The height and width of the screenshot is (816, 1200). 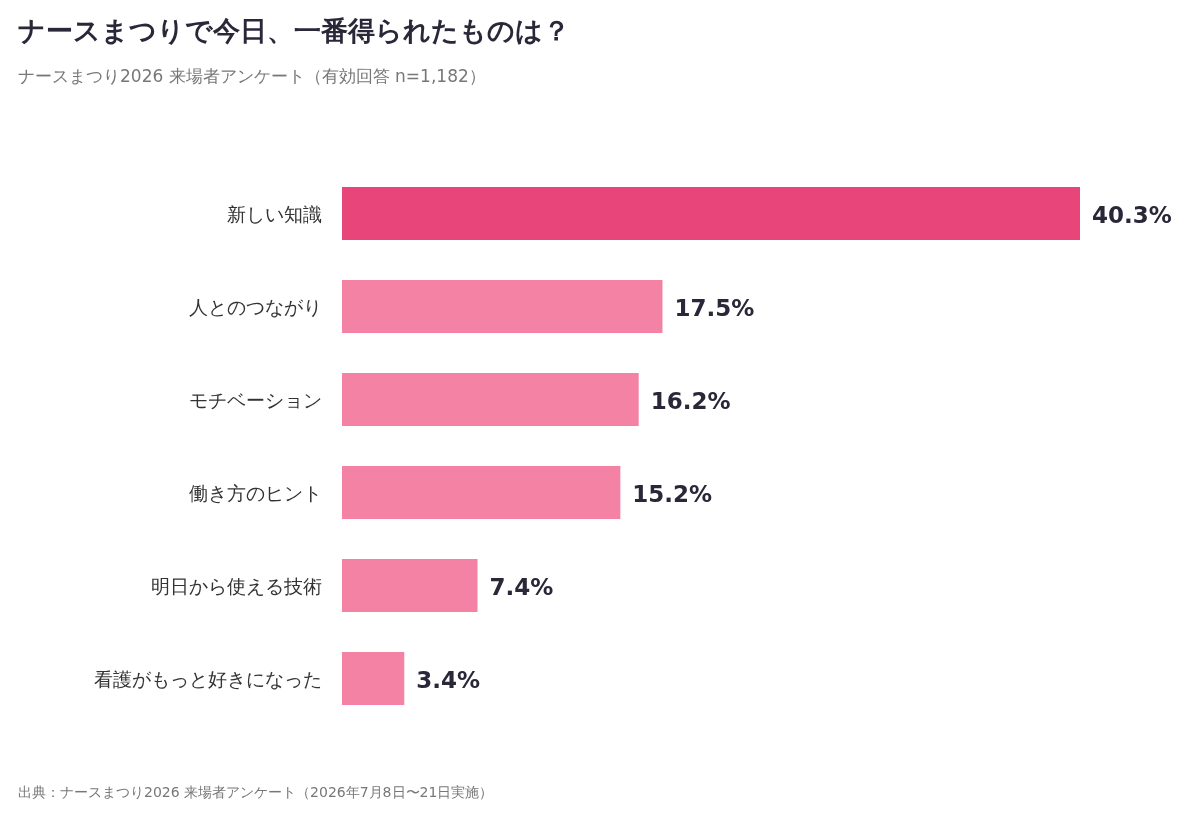 I want to click on y-tick-label: 人とのつながり, so click(x=255, y=306).